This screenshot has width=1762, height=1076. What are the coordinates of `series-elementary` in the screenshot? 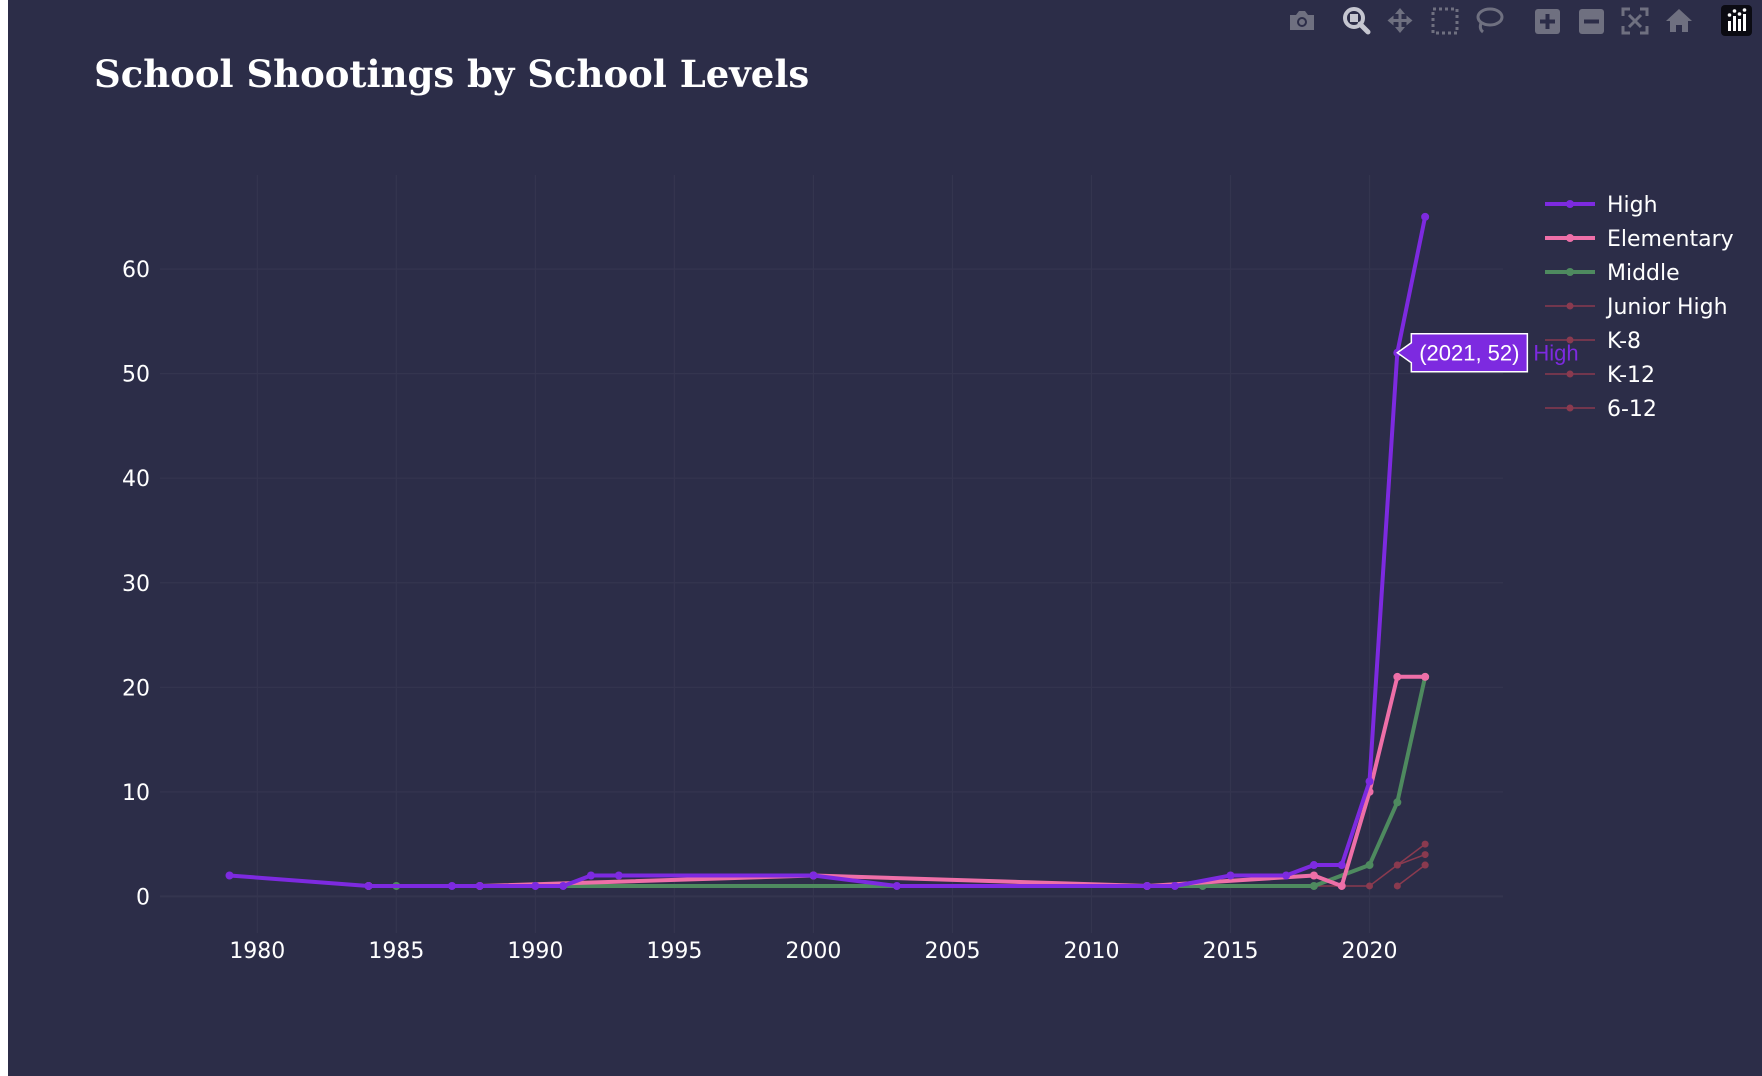 It's located at (897, 781).